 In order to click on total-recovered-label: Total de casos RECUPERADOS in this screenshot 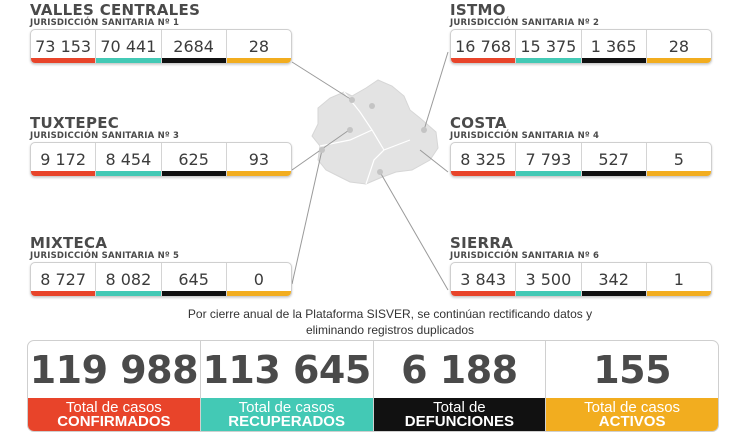, I will do `click(286, 414)`.